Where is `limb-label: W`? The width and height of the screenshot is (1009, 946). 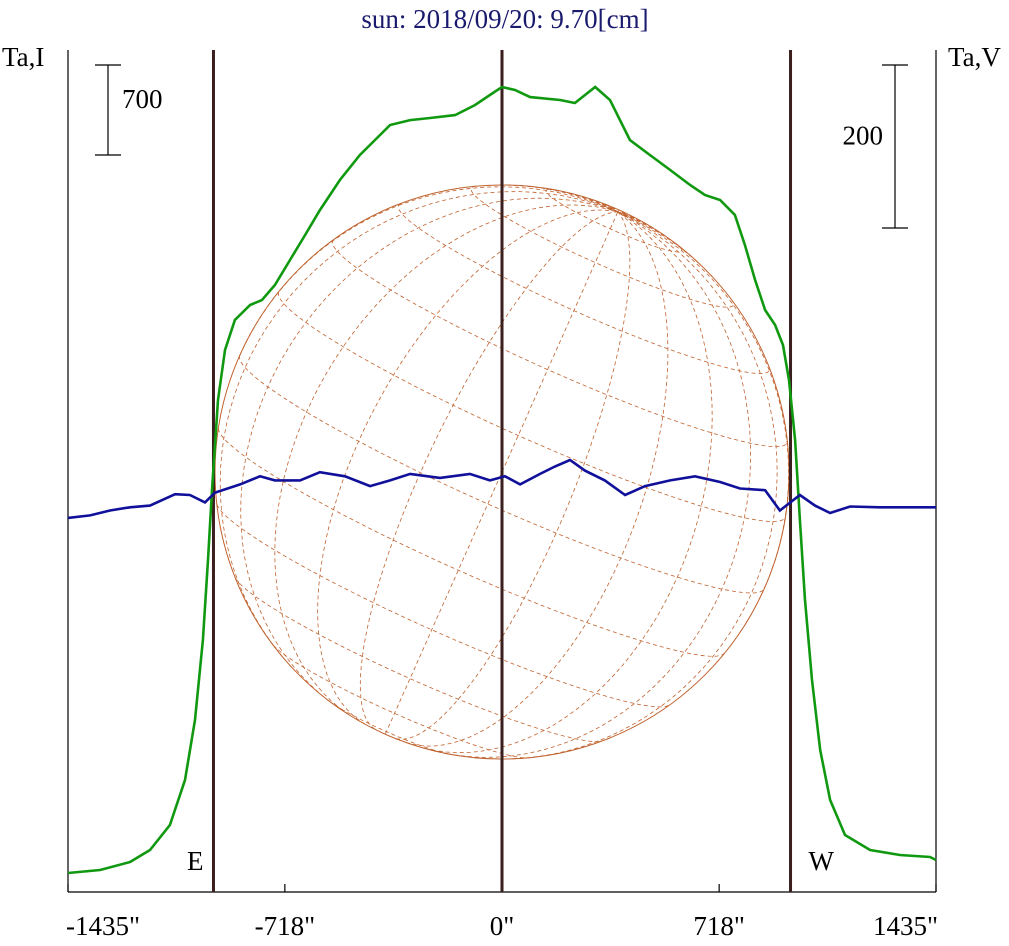 limb-label: W is located at coordinates (822, 861).